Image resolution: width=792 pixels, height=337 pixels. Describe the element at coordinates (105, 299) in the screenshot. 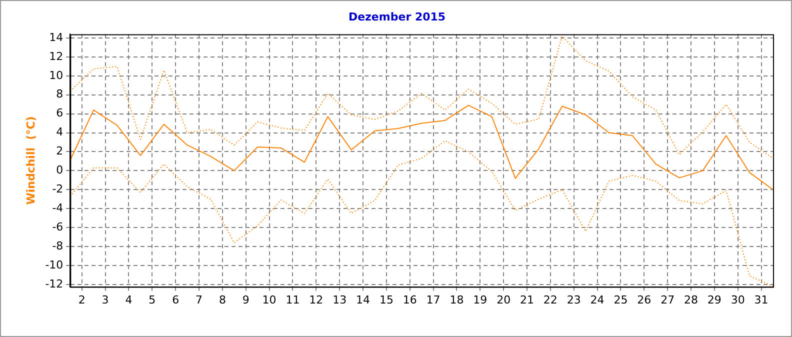

I see `x-tick-label: 3` at that location.